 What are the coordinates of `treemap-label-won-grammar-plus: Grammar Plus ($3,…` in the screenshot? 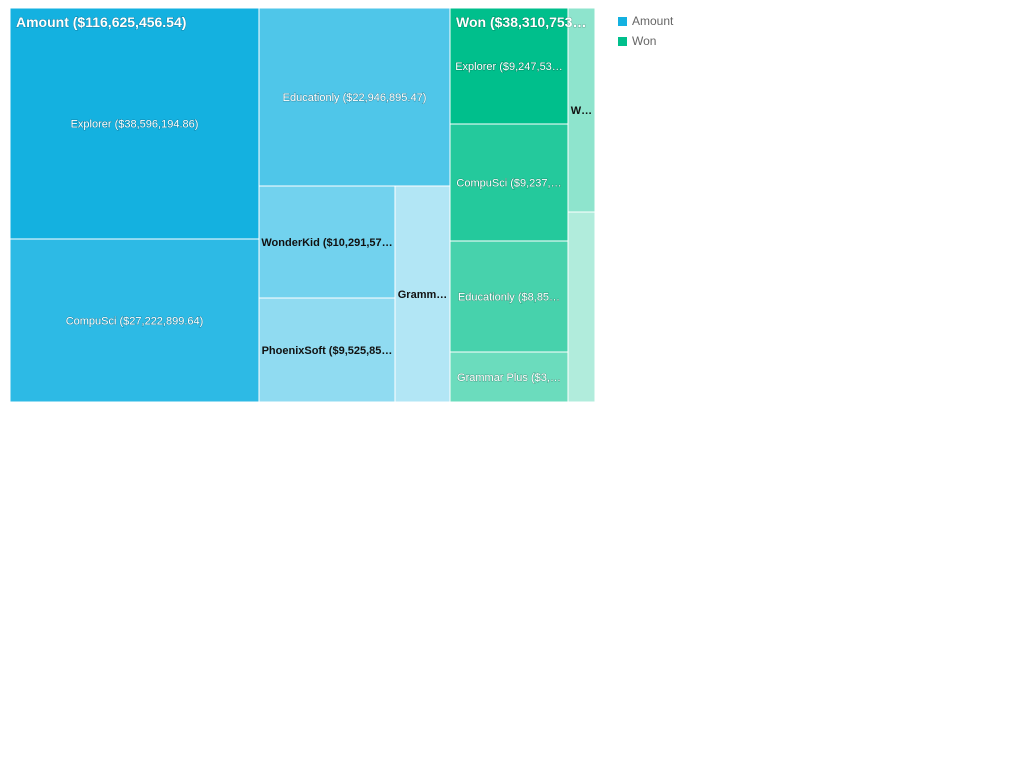 It's located at (509, 378).